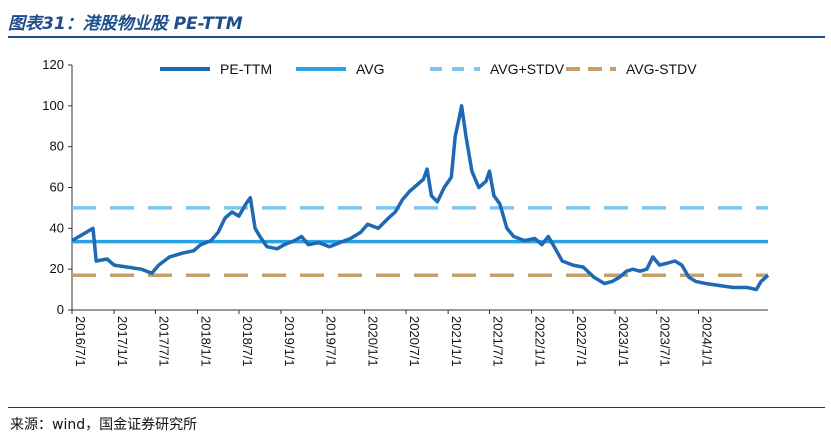  I want to click on x-tick-label: 2019/7/1, so click(330, 341).